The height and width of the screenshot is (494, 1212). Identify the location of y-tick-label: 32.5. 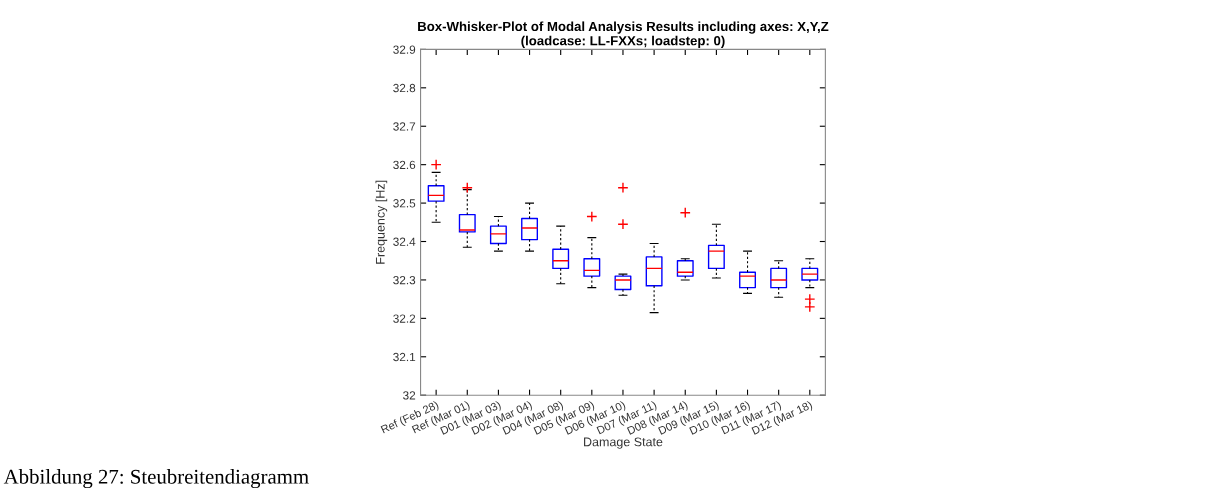
(404, 203).